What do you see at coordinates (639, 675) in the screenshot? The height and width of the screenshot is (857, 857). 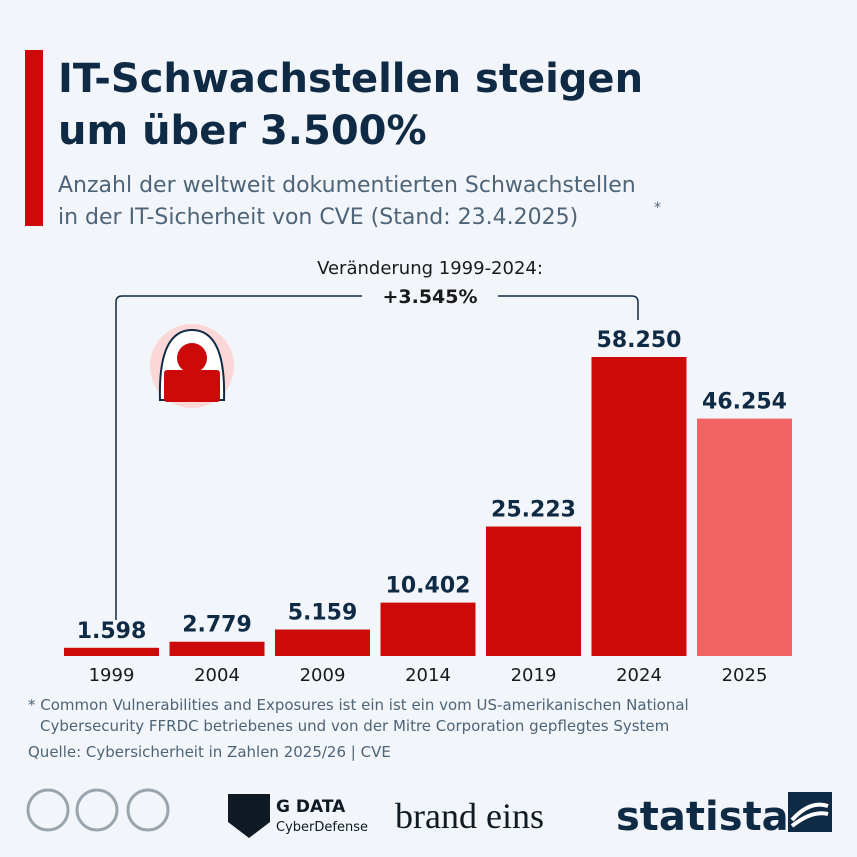 I see `x-tick-label: 2024` at bounding box center [639, 675].